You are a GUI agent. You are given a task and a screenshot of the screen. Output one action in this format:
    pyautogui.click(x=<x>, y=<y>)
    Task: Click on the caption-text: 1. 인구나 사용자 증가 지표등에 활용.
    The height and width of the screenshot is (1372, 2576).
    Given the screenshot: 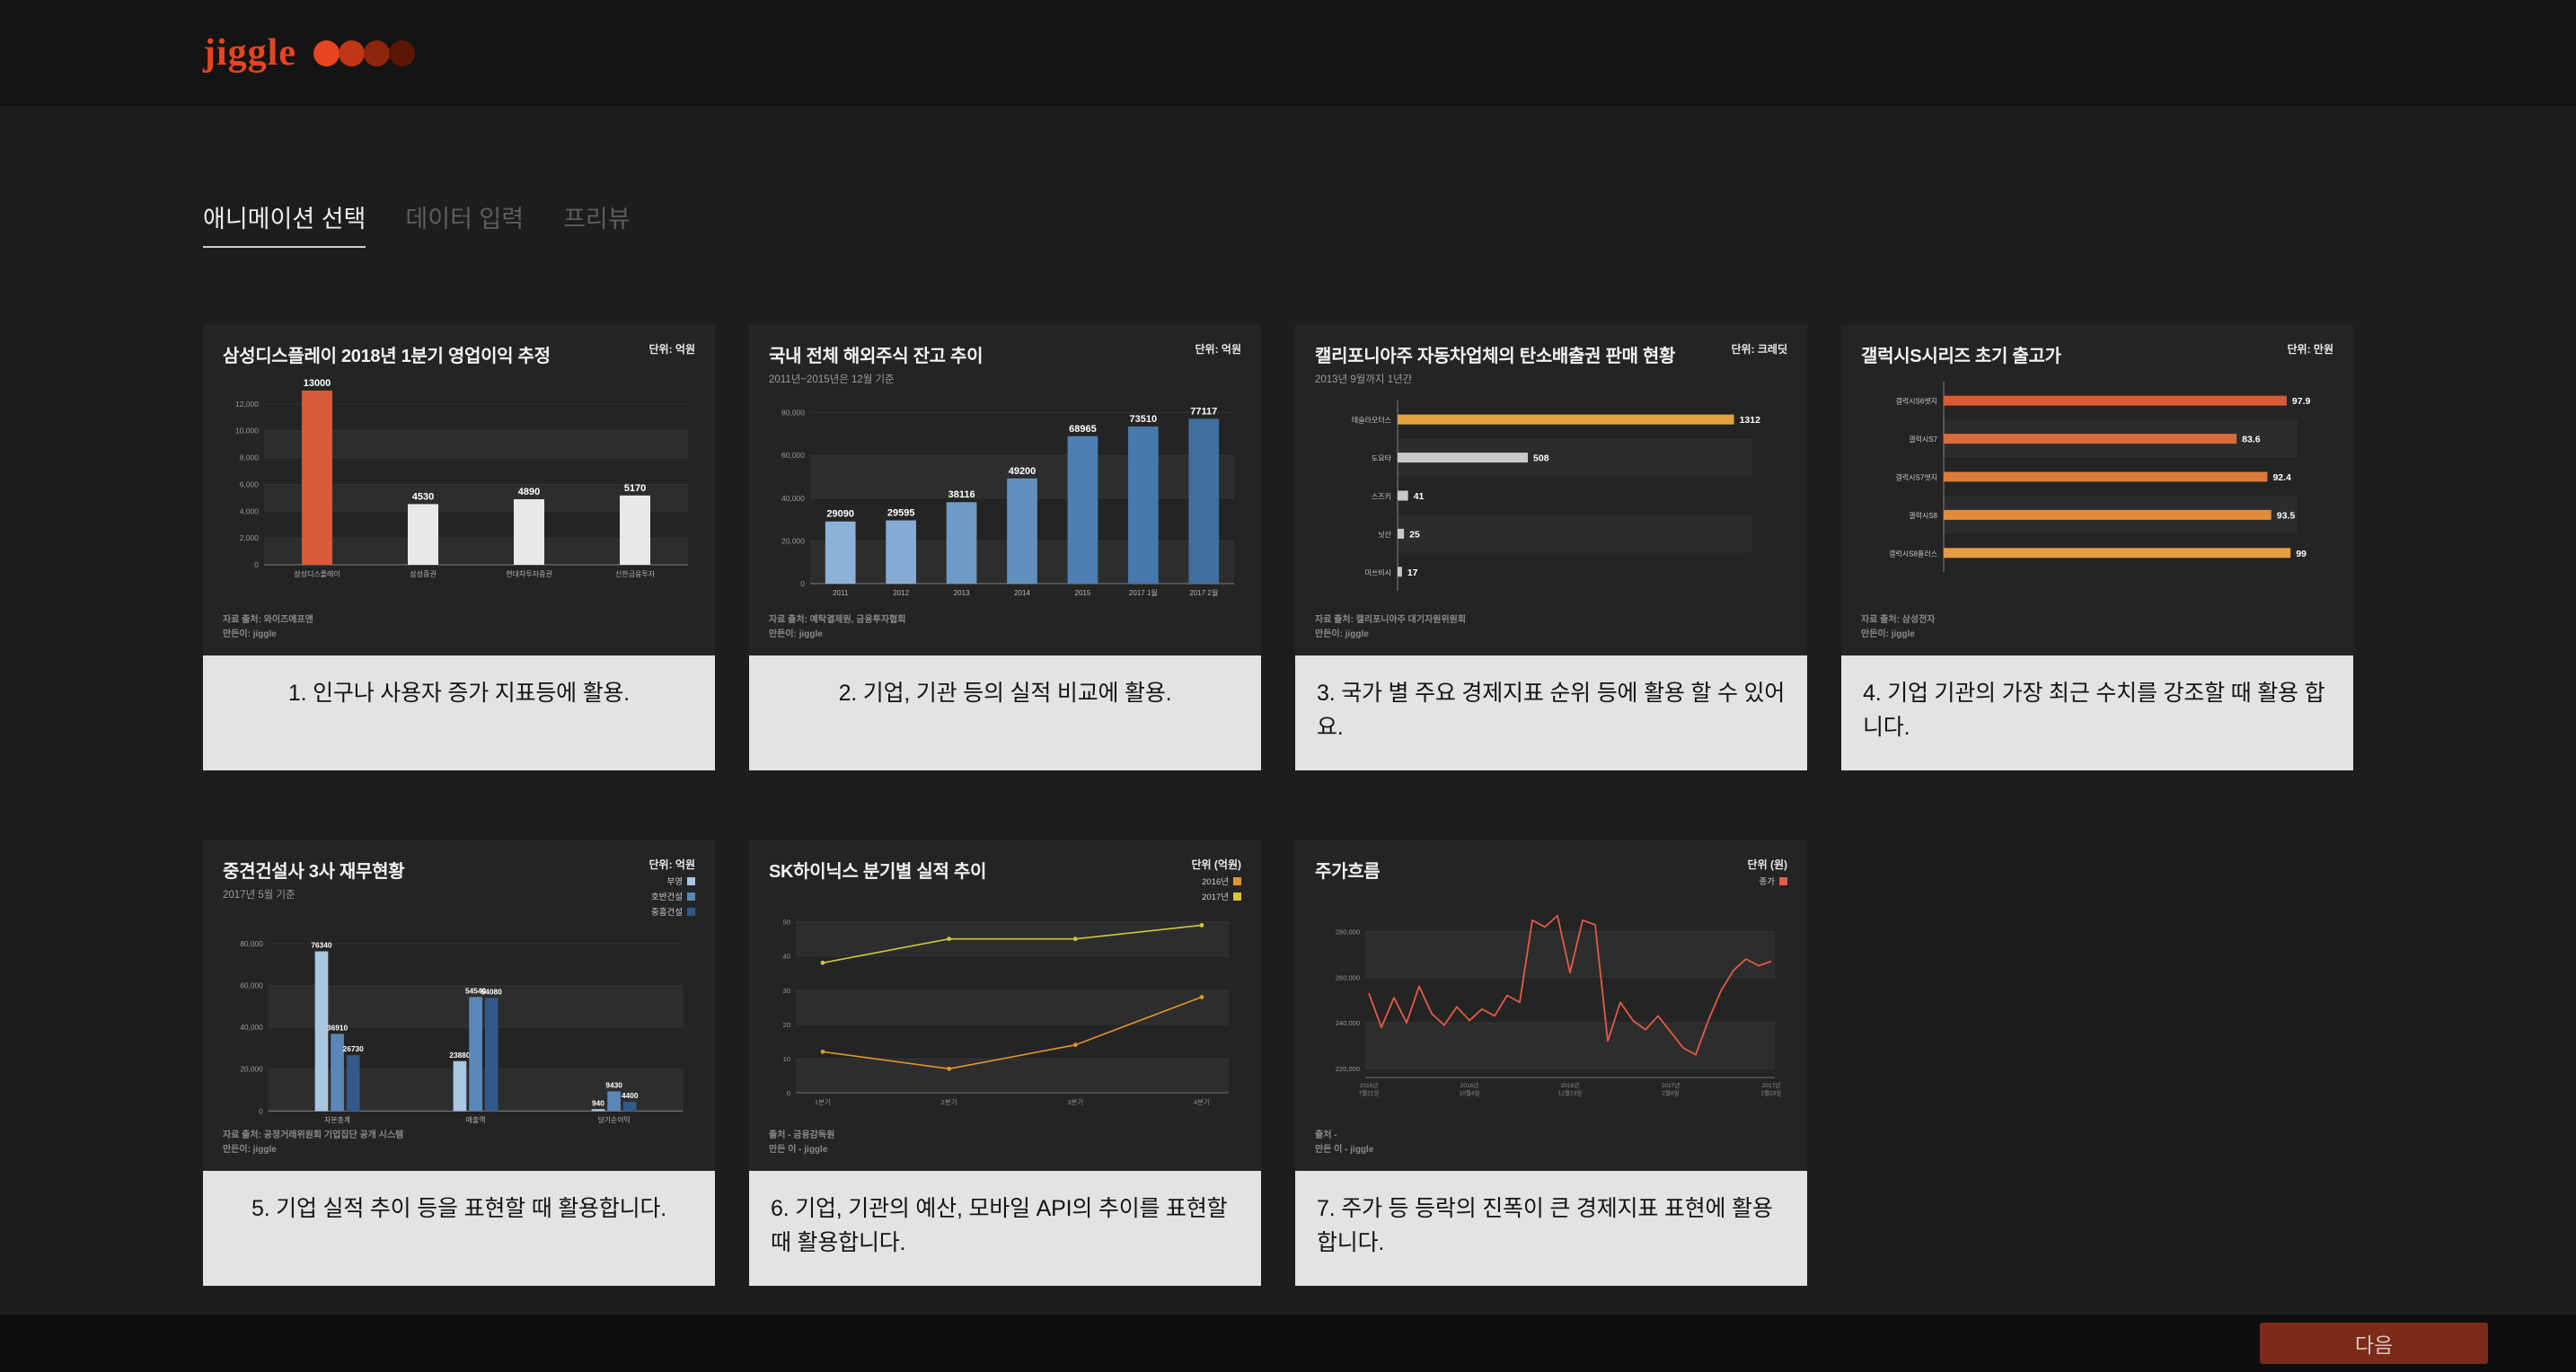 What is the action you would take?
    pyautogui.click(x=459, y=693)
    